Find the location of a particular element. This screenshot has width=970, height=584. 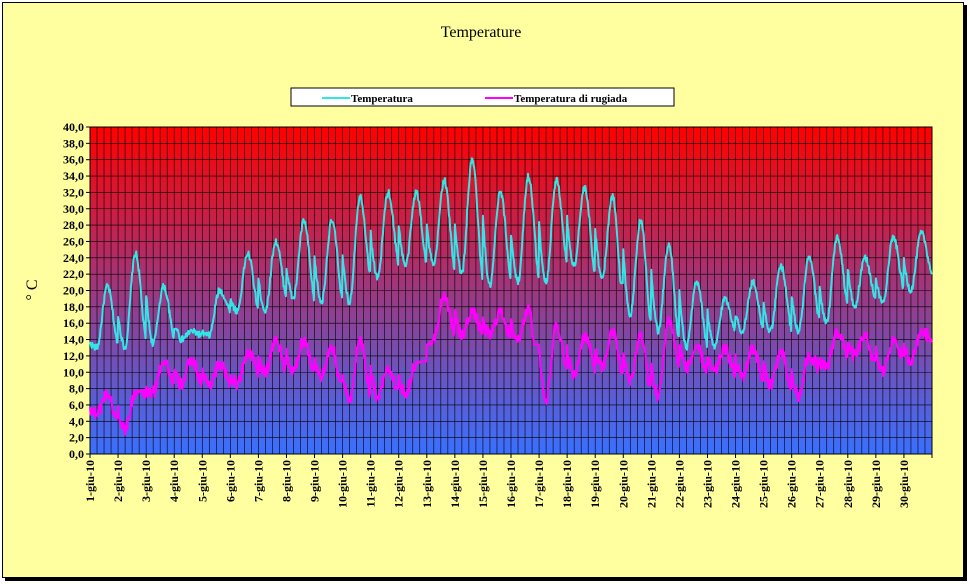

x-tick-label: 30-giu-10 is located at coordinates (904, 484).